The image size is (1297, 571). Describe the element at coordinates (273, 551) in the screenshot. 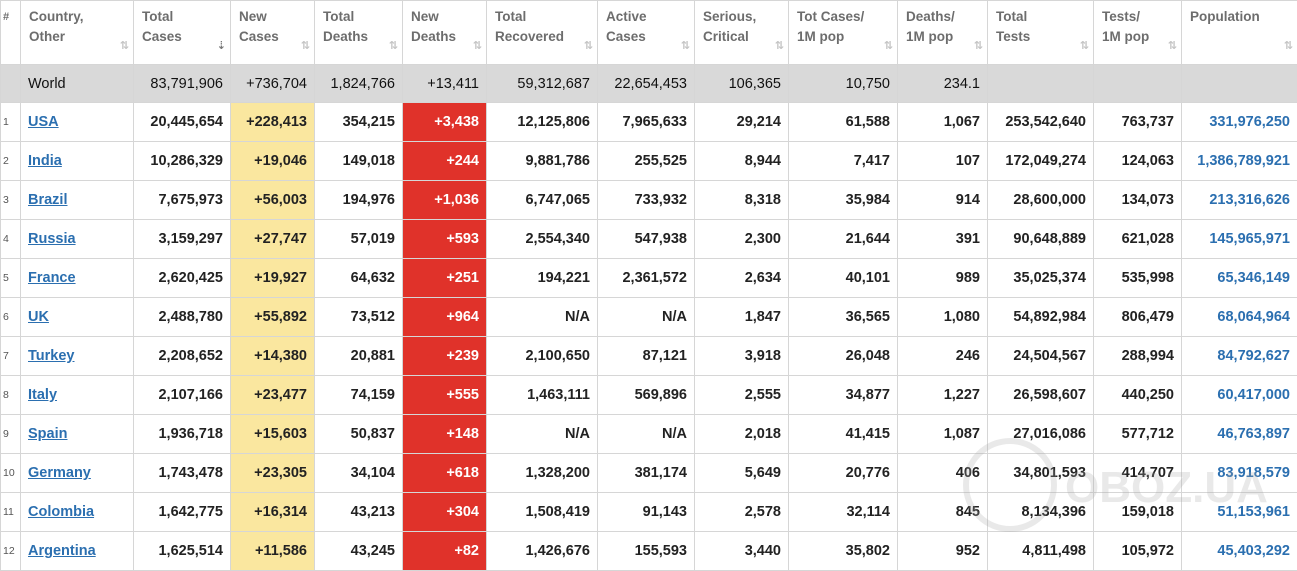

I see `cell-new-cases: +11,586` at that location.